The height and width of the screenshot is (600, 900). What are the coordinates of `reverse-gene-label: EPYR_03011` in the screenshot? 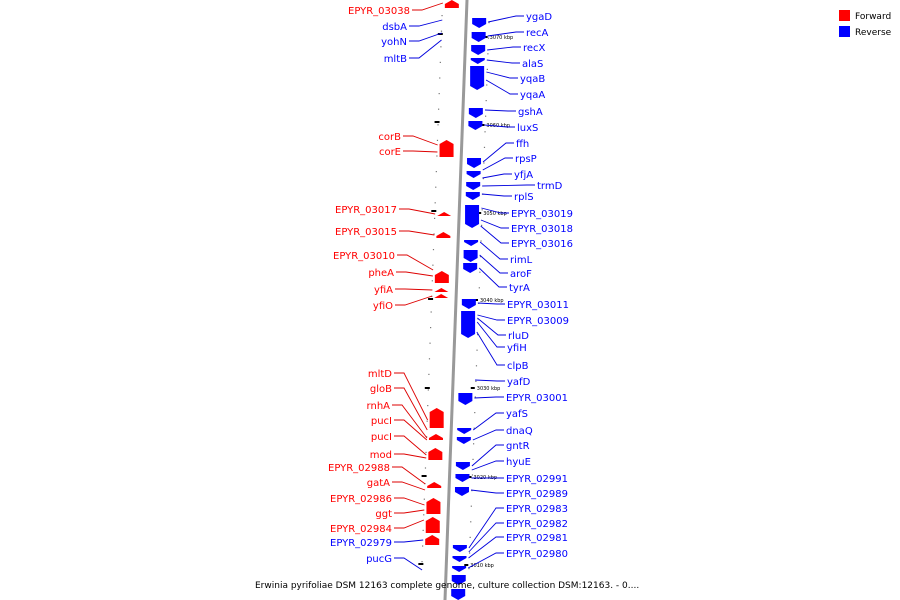 It's located at (538, 305).